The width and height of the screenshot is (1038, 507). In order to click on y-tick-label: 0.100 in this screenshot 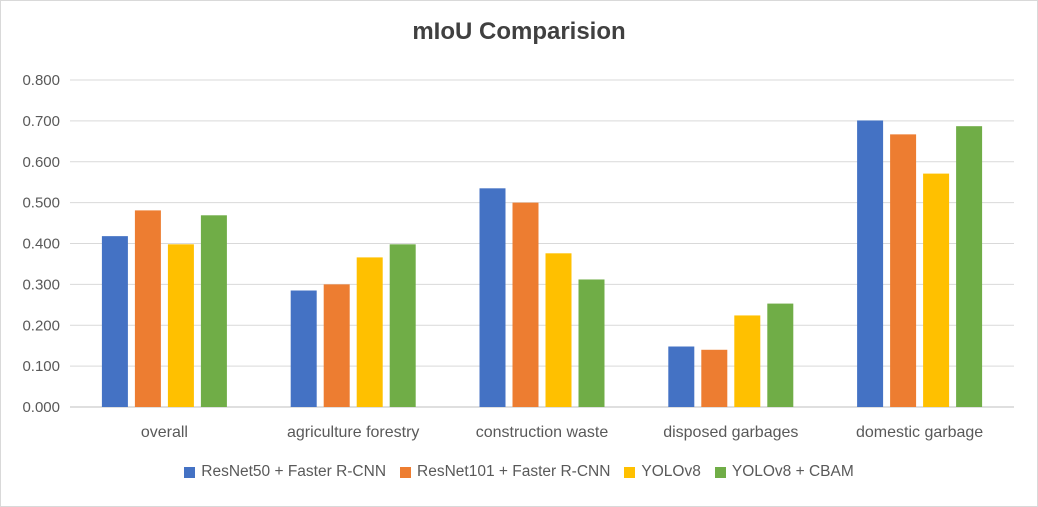, I will do `click(41, 366)`.